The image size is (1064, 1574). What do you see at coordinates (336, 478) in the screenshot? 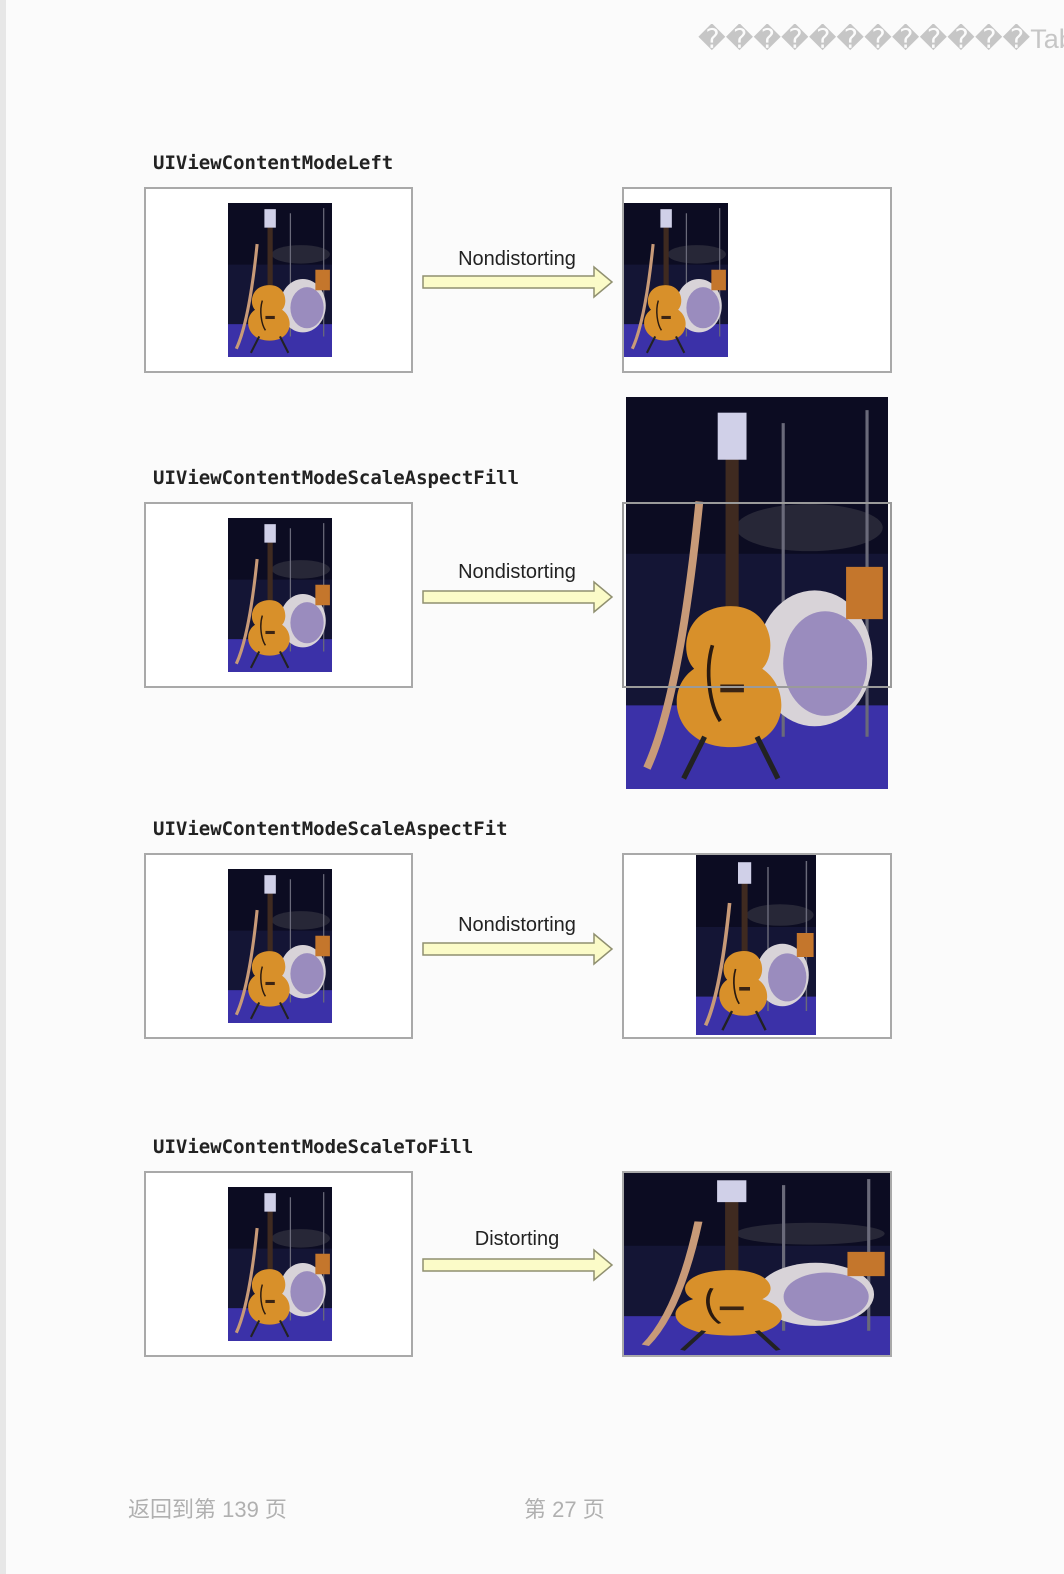
I see `mode-label-aspect-fill: UIViewContentModeScaleAspectFill` at bounding box center [336, 478].